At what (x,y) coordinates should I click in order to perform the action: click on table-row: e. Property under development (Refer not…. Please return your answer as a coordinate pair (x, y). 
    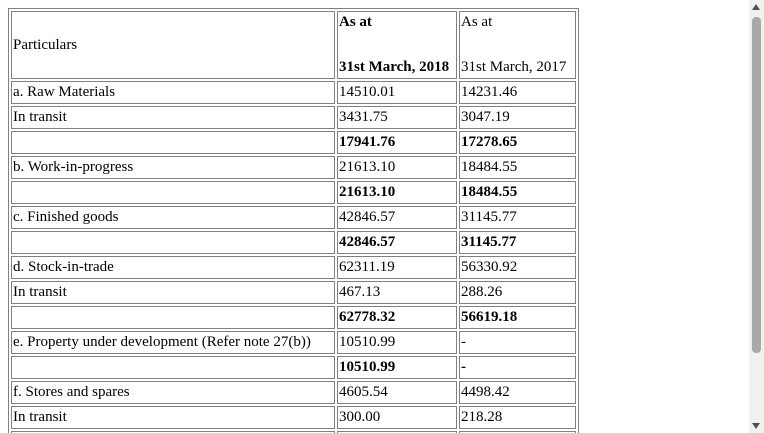
    Looking at the image, I should click on (293, 342).